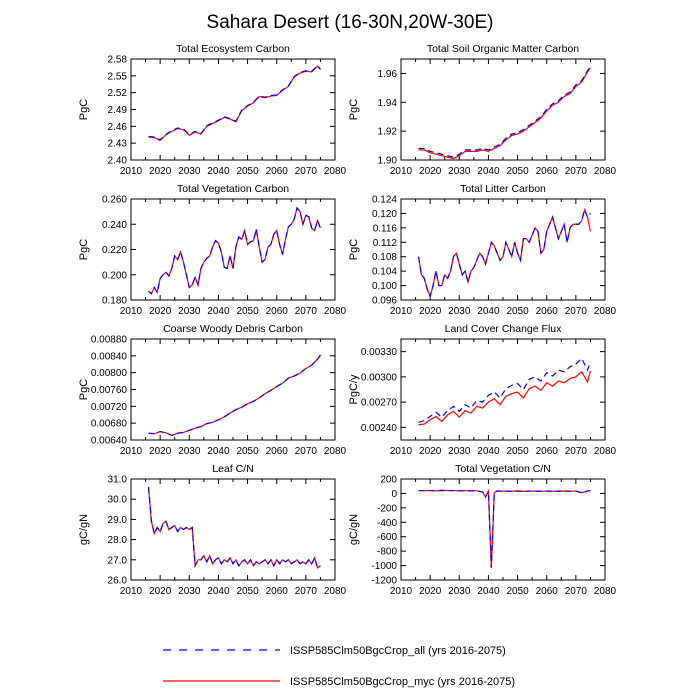  I want to click on y-tick-label: 1.96, so click(388, 74).